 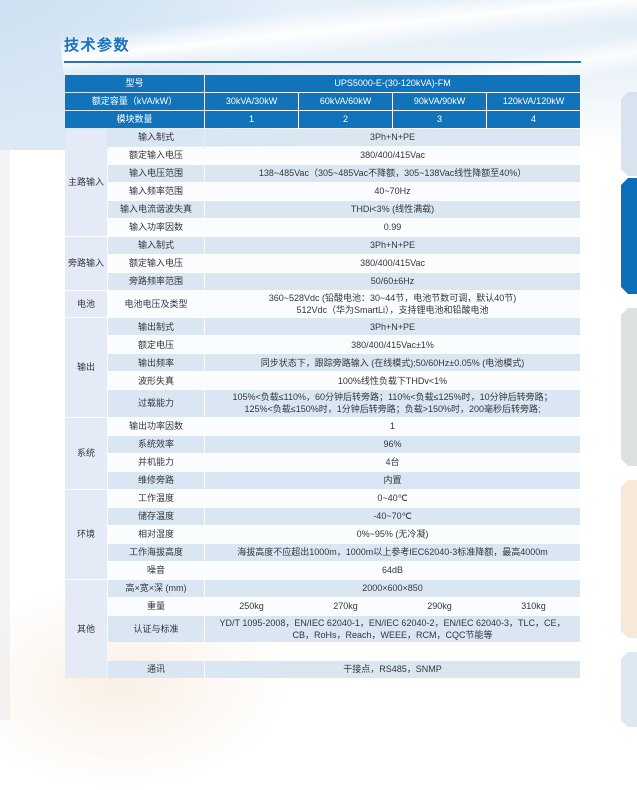 What do you see at coordinates (156, 669) in the screenshot?
I see `param-label-cell: 通讯` at bounding box center [156, 669].